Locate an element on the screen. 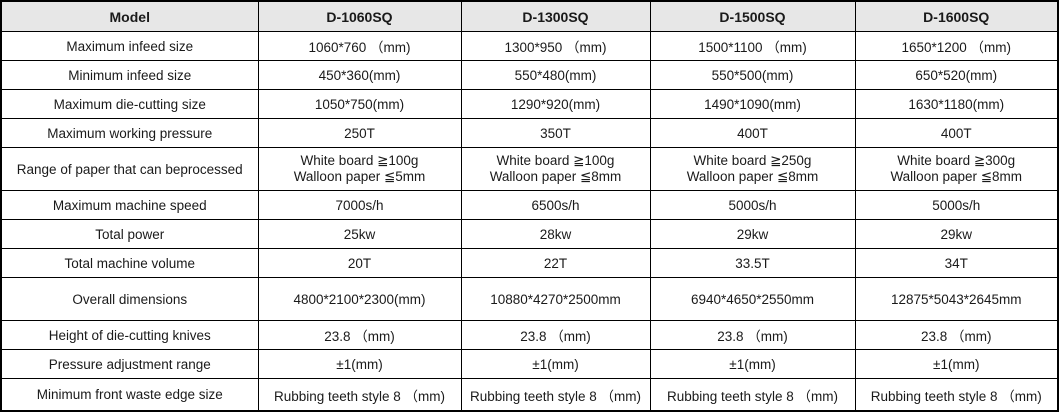 The height and width of the screenshot is (412, 1061). header-cell-d1500sq: D-1500SQ is located at coordinates (752, 16).